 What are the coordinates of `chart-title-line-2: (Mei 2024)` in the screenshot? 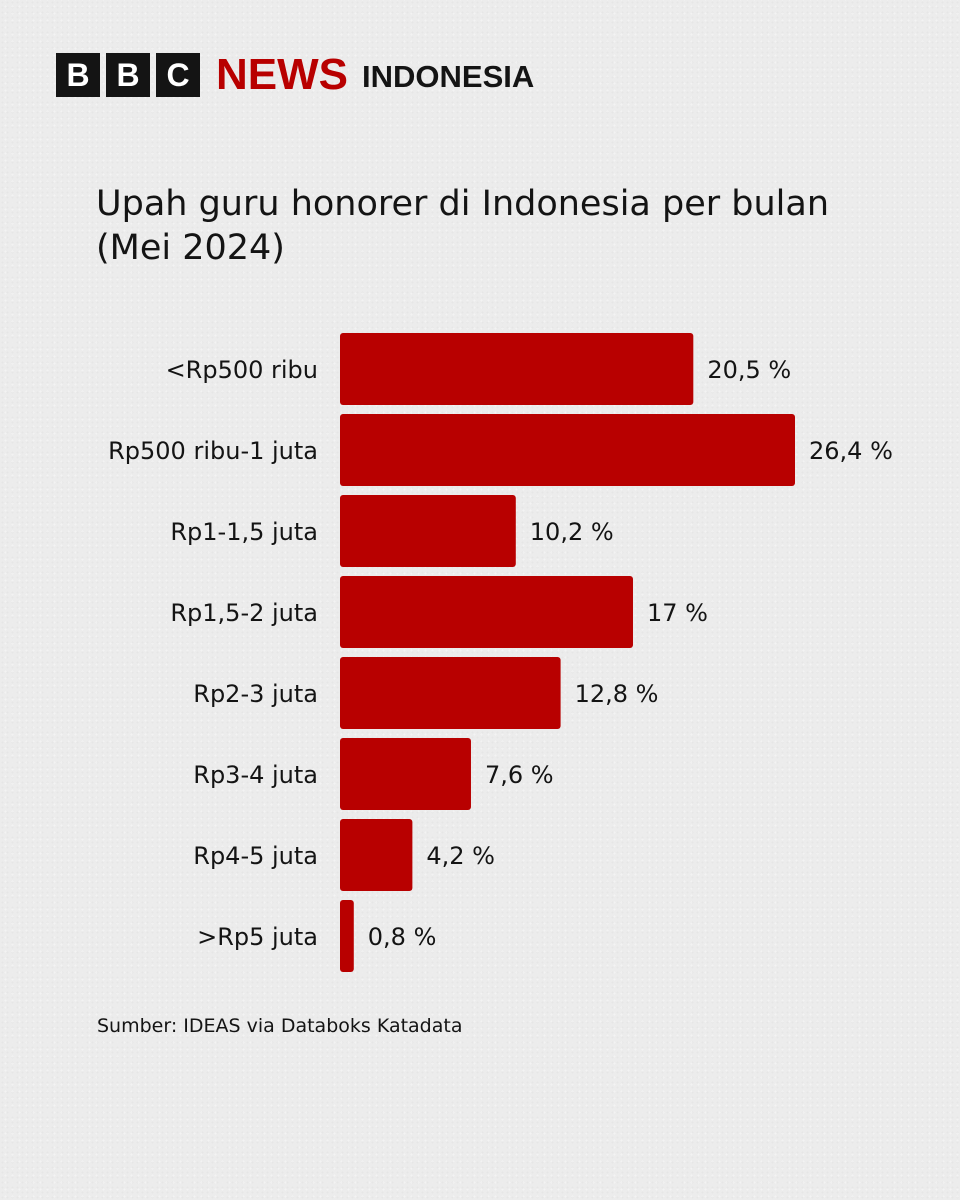 It's located at (190, 248).